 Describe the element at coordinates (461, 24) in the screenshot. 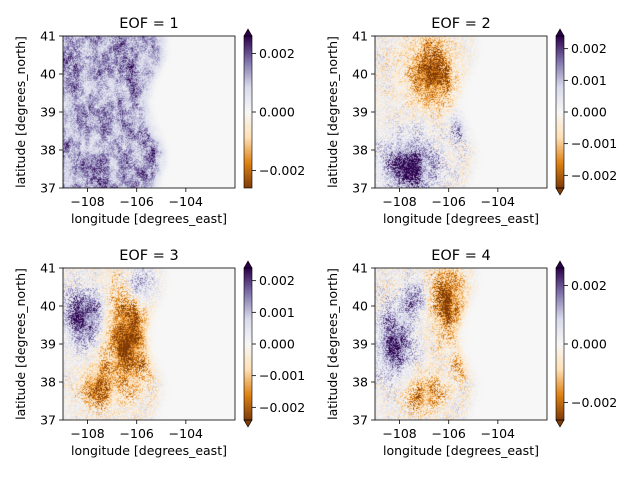

I see `panel-title: EOF = 2` at that location.